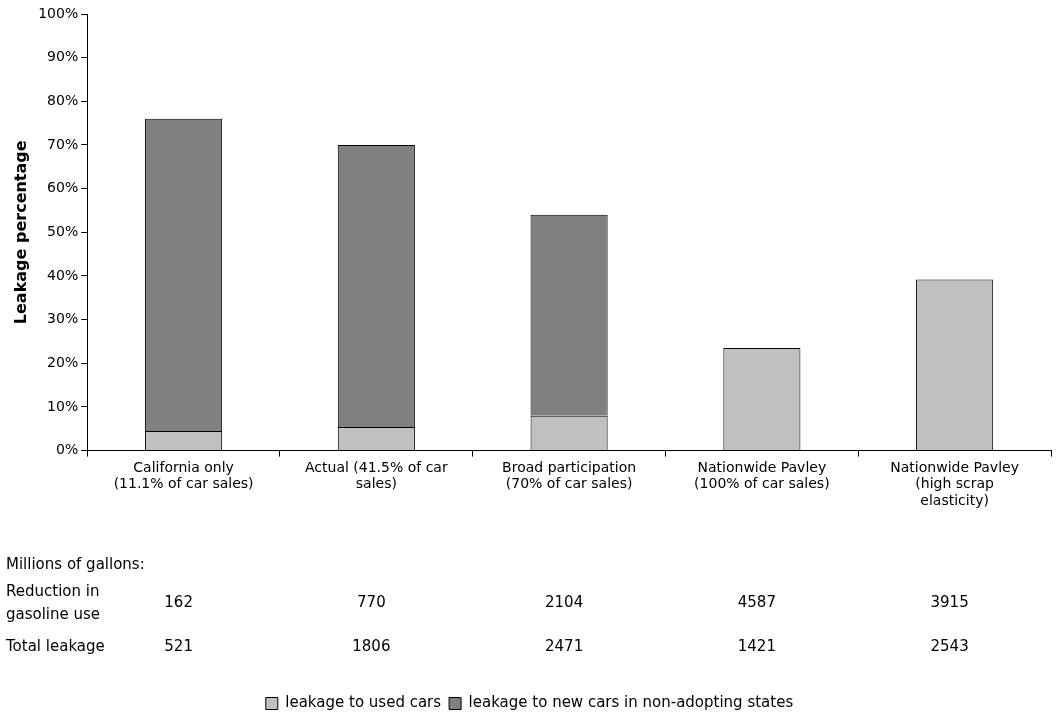  I want to click on legend-label: leakage to new cars in non-adopting states, so click(631, 702).